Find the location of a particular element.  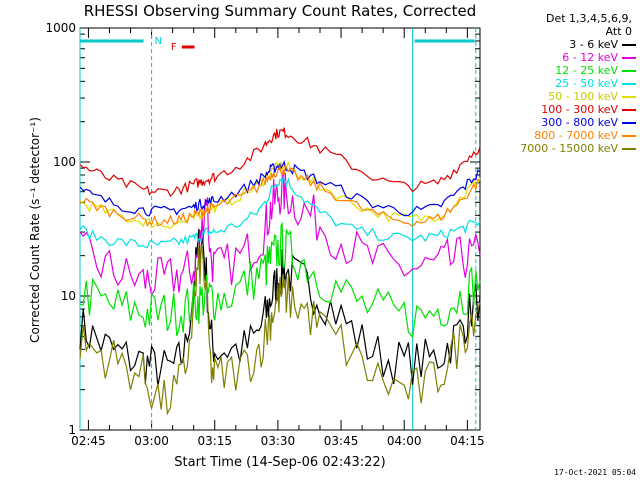

legend-label: 300 - 800 keV is located at coordinates (579, 122).